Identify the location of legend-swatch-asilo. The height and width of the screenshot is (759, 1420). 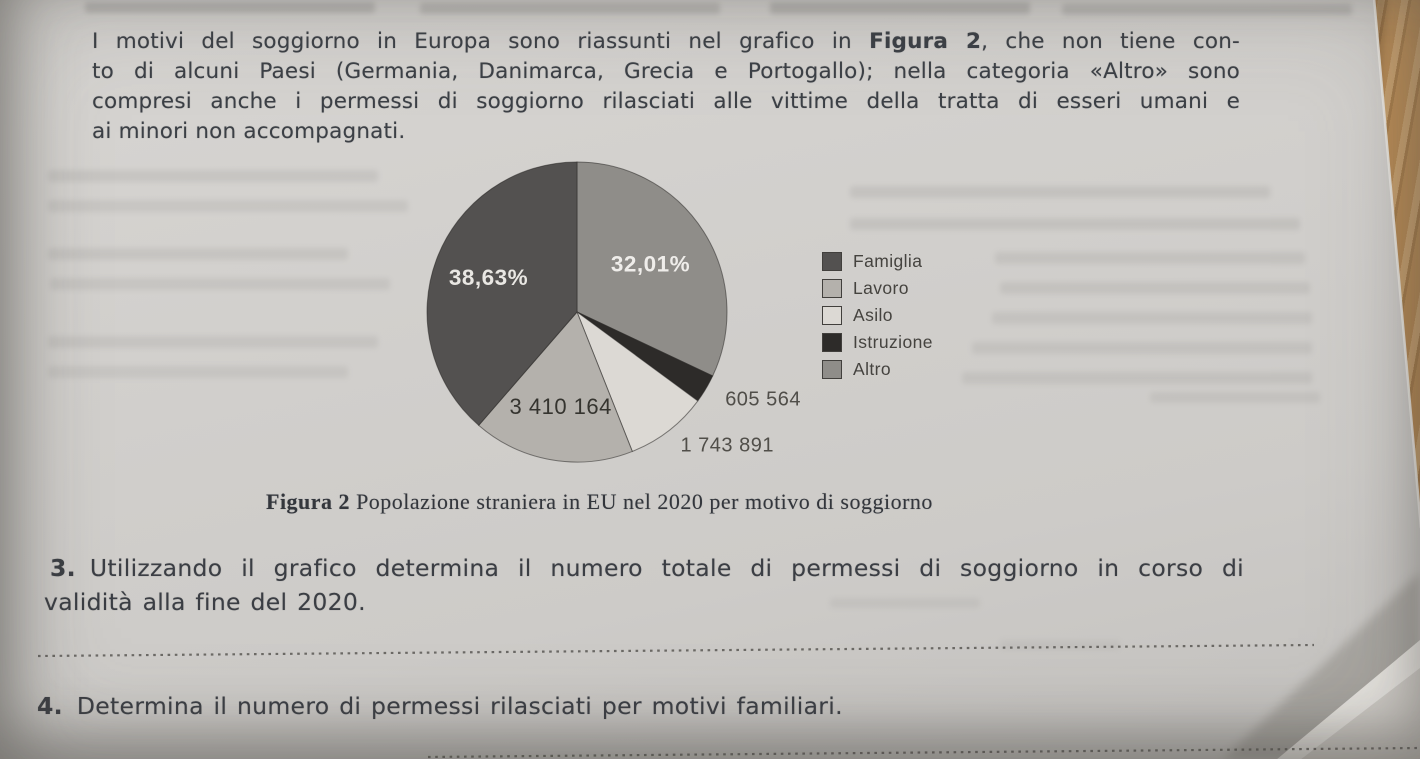
(832, 315).